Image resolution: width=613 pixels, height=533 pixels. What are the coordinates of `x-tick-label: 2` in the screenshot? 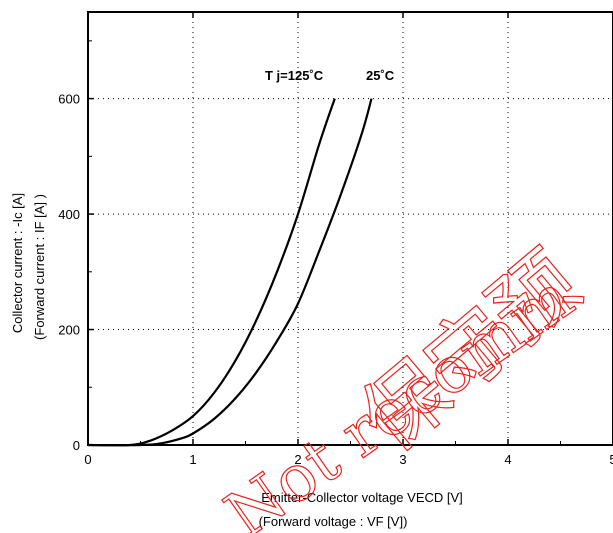 It's located at (297, 459).